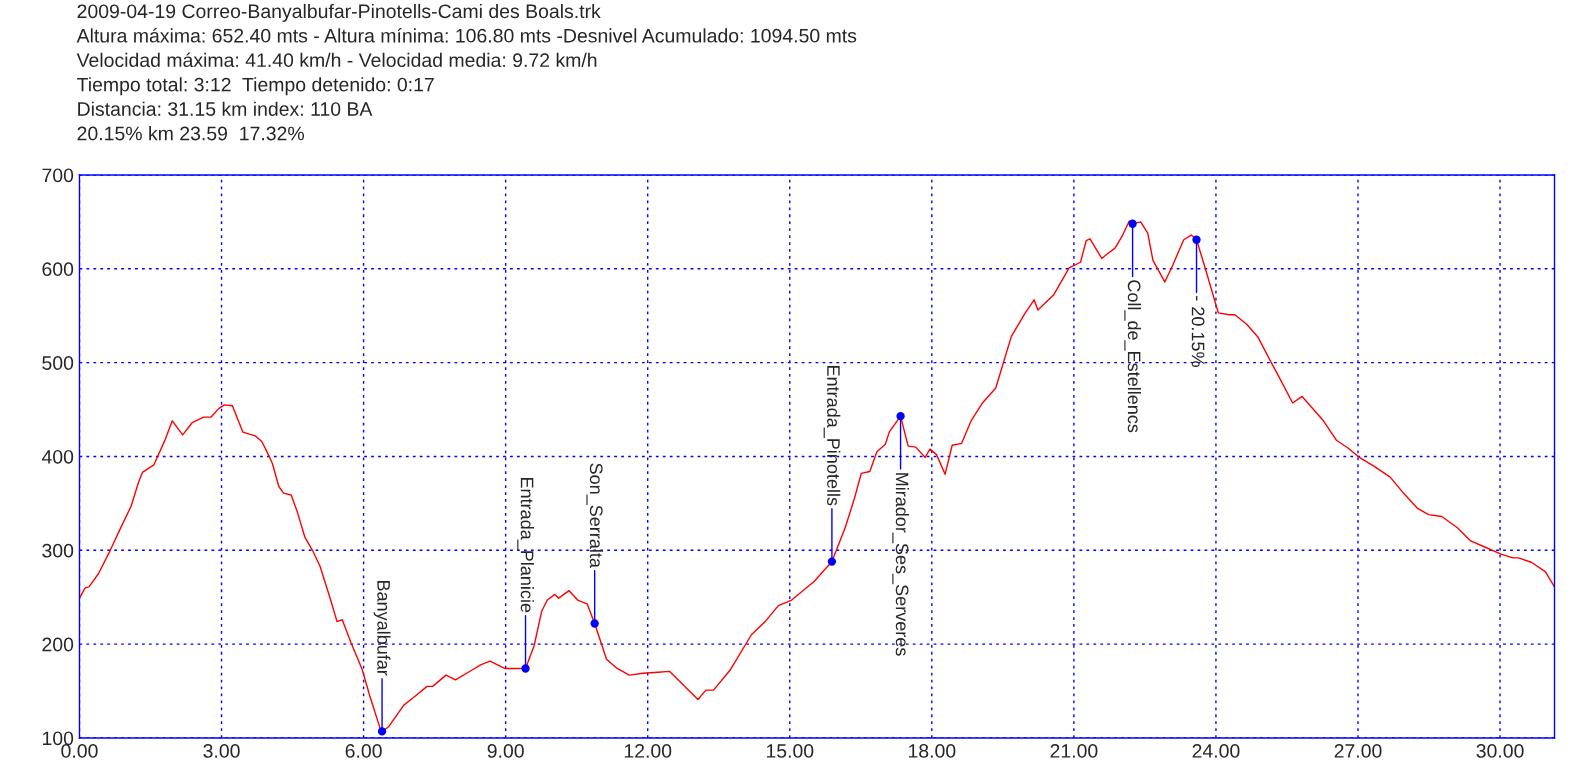 This screenshot has height=776, width=1596. I want to click on y-tick-label: 100, so click(58, 738).